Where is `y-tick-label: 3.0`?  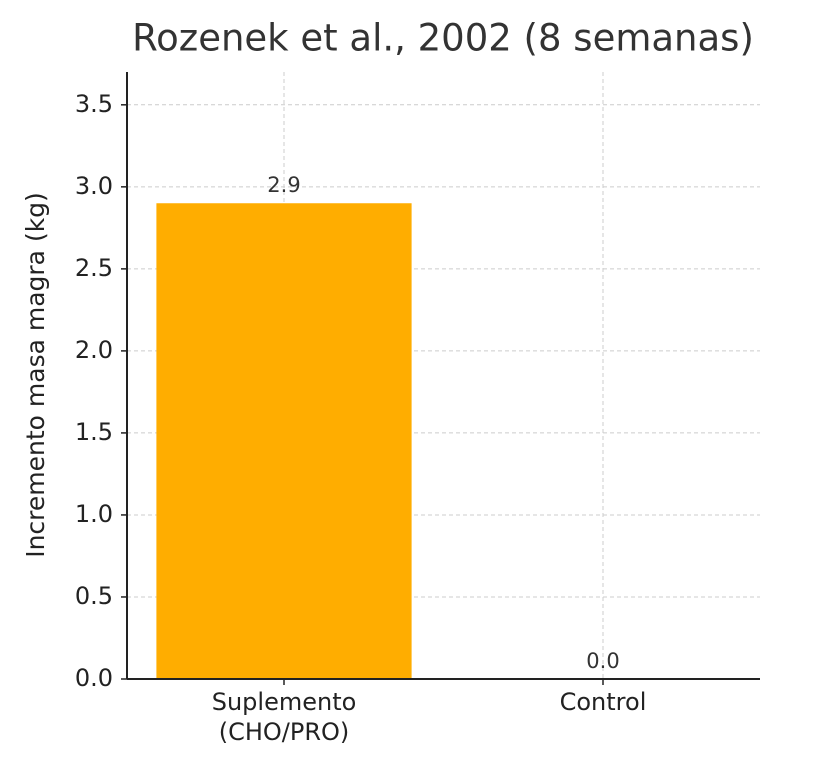
y-tick-label: 3.0 is located at coordinates (94, 186).